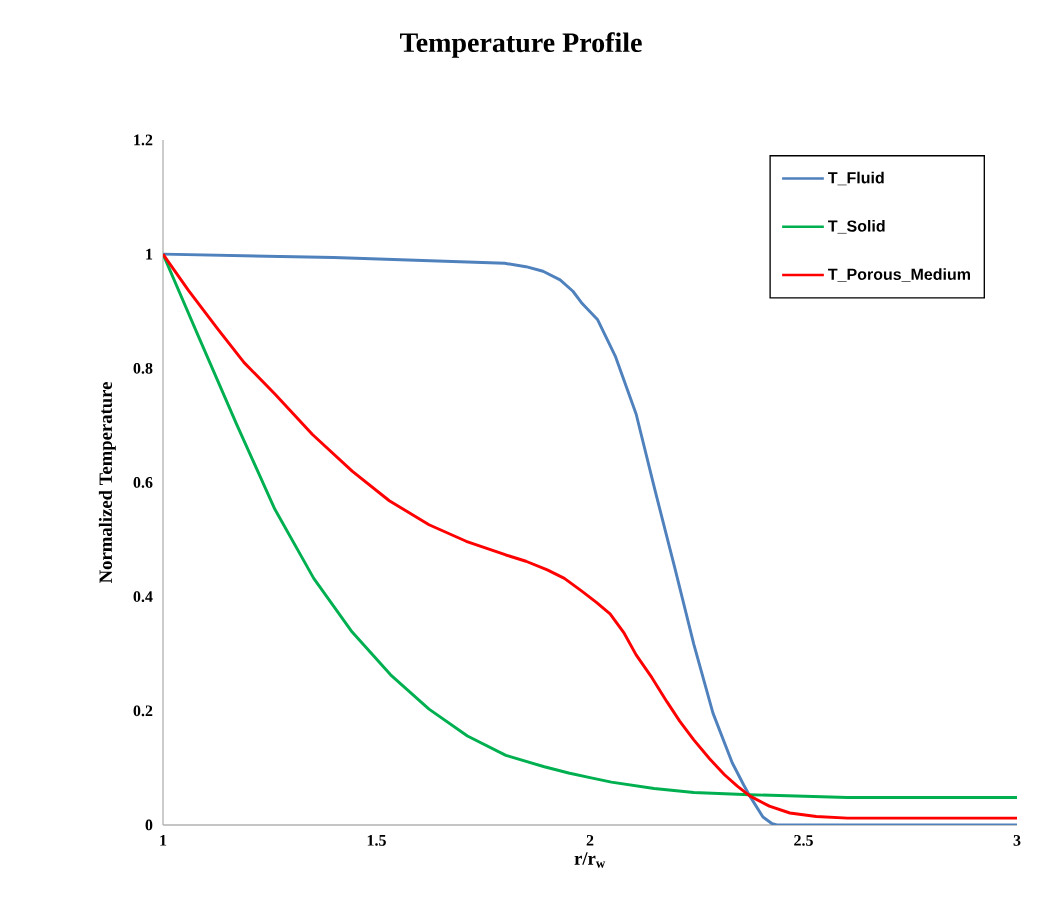  I want to click on x-axis-title: r/r$_{w}$, so click(590, 860).